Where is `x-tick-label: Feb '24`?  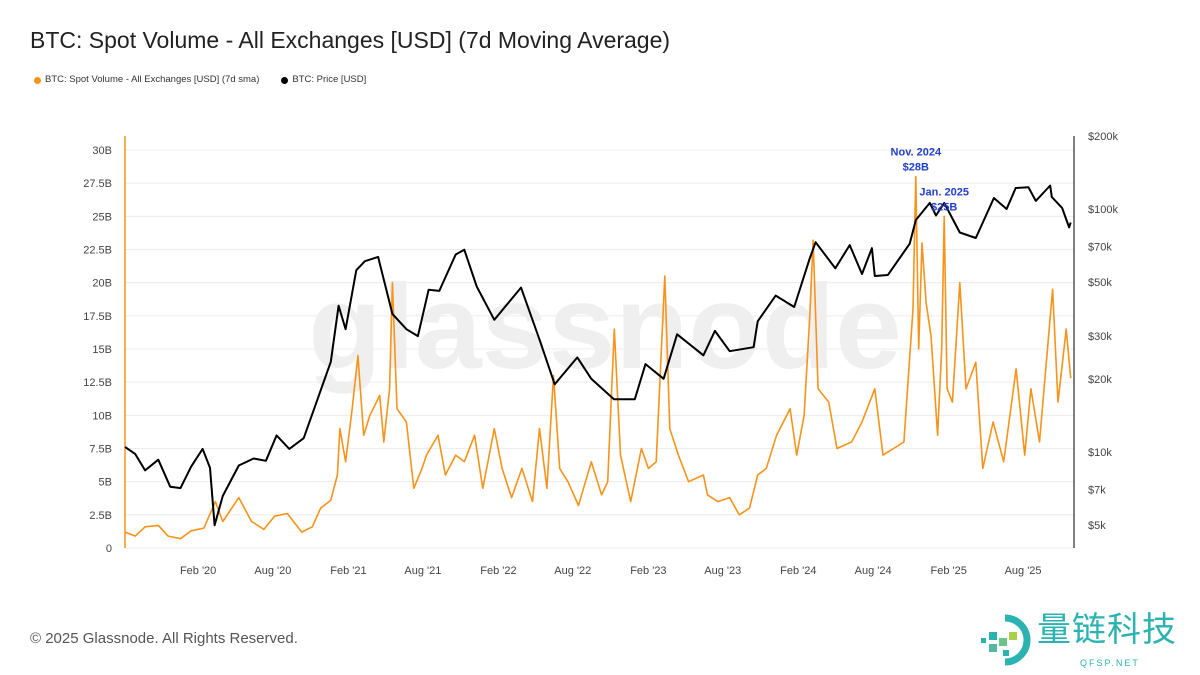
x-tick-label: Feb '24 is located at coordinates (798, 571).